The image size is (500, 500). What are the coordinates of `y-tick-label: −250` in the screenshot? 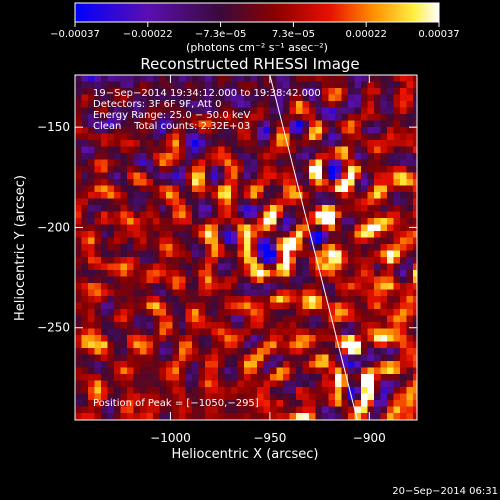 It's located at (53, 328).